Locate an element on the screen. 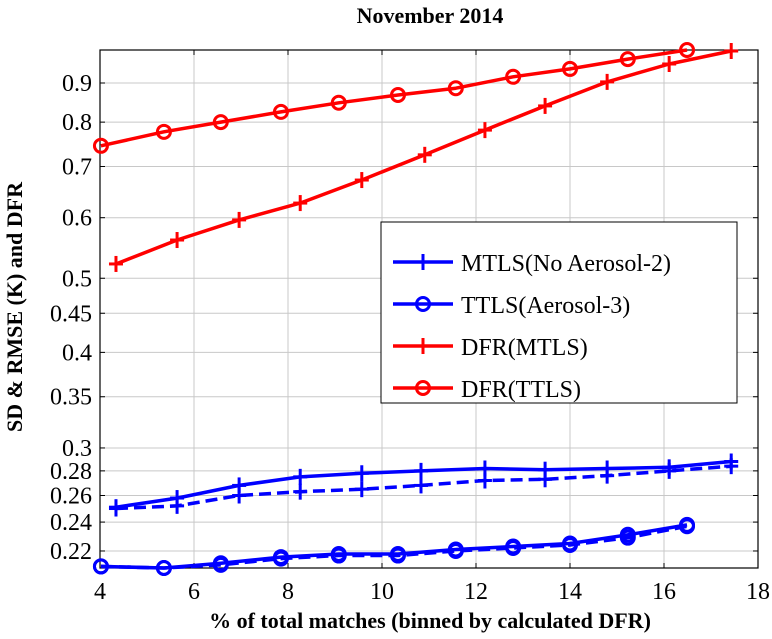  y-tick-label: 0.8 is located at coordinates (77, 123).